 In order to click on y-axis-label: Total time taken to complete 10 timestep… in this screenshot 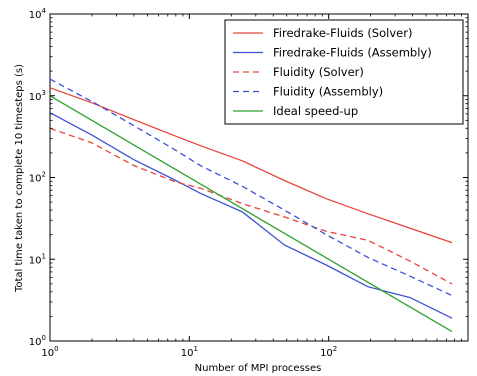, I will do `click(19, 178)`.